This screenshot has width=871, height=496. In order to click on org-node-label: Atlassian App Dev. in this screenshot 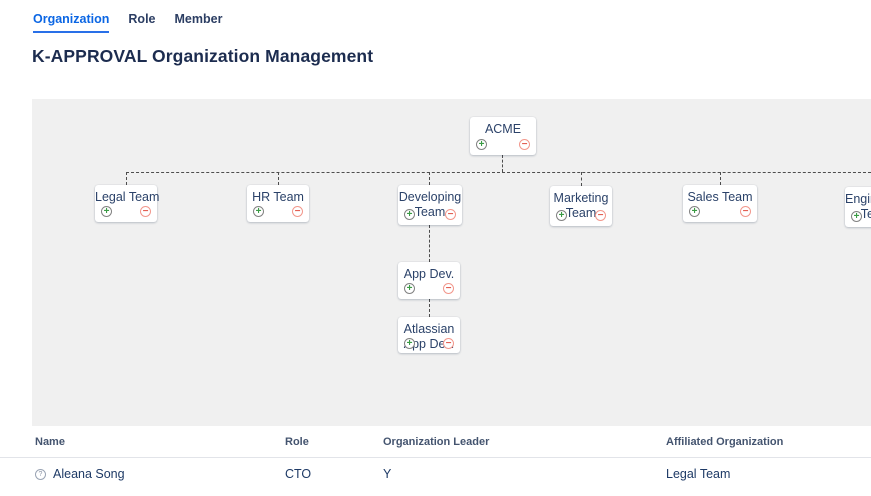, I will do `click(429, 336)`.